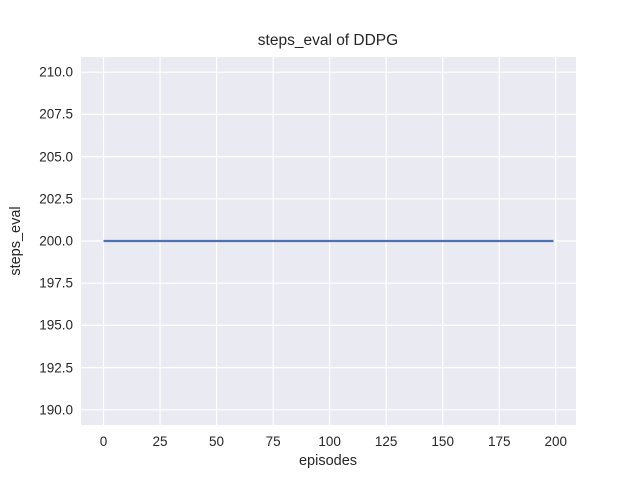 The image size is (640, 480). Describe the element at coordinates (56, 241) in the screenshot. I see `y-tick-label: 200.0` at that location.